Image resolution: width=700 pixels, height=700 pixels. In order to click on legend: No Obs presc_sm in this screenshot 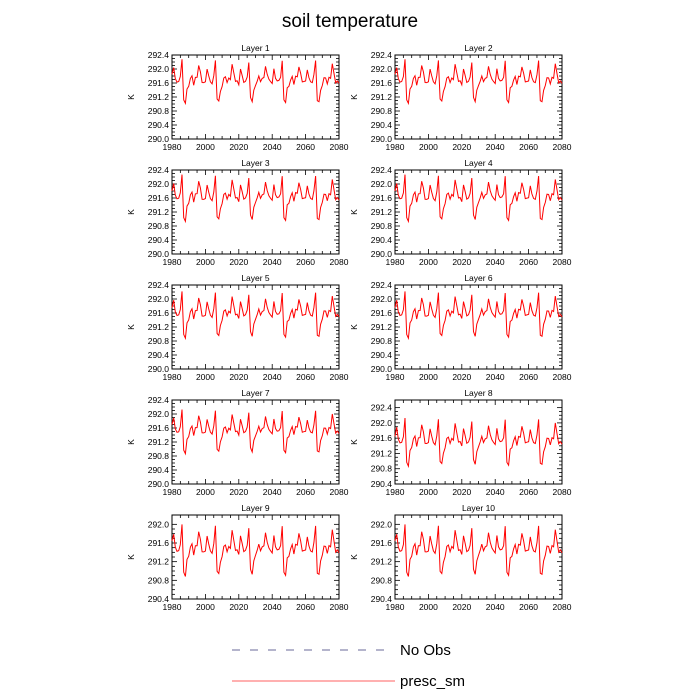, I will do `click(348, 666)`.